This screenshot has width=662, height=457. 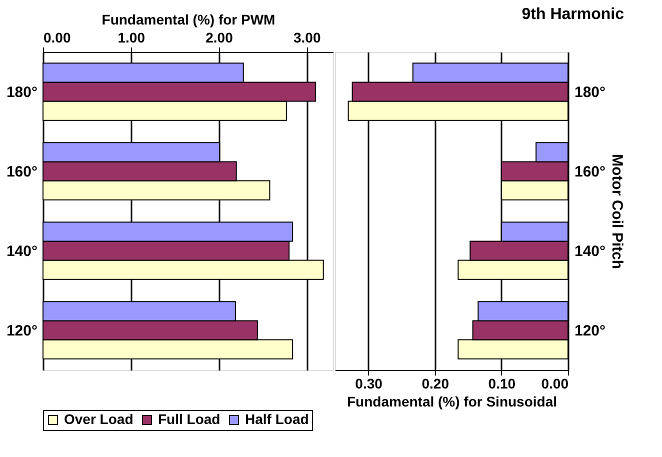 I want to click on x-tick-label: 0.20, so click(x=436, y=384).